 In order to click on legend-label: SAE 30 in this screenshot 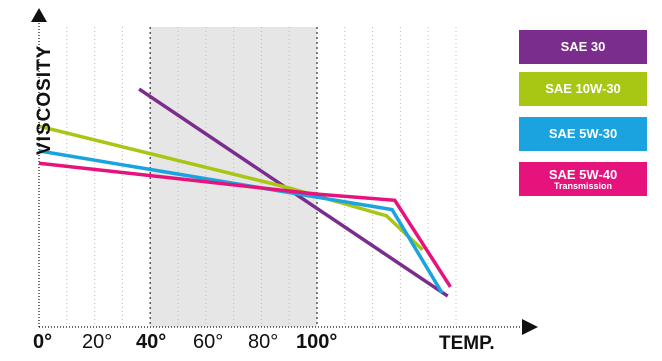, I will do `click(583, 46)`.